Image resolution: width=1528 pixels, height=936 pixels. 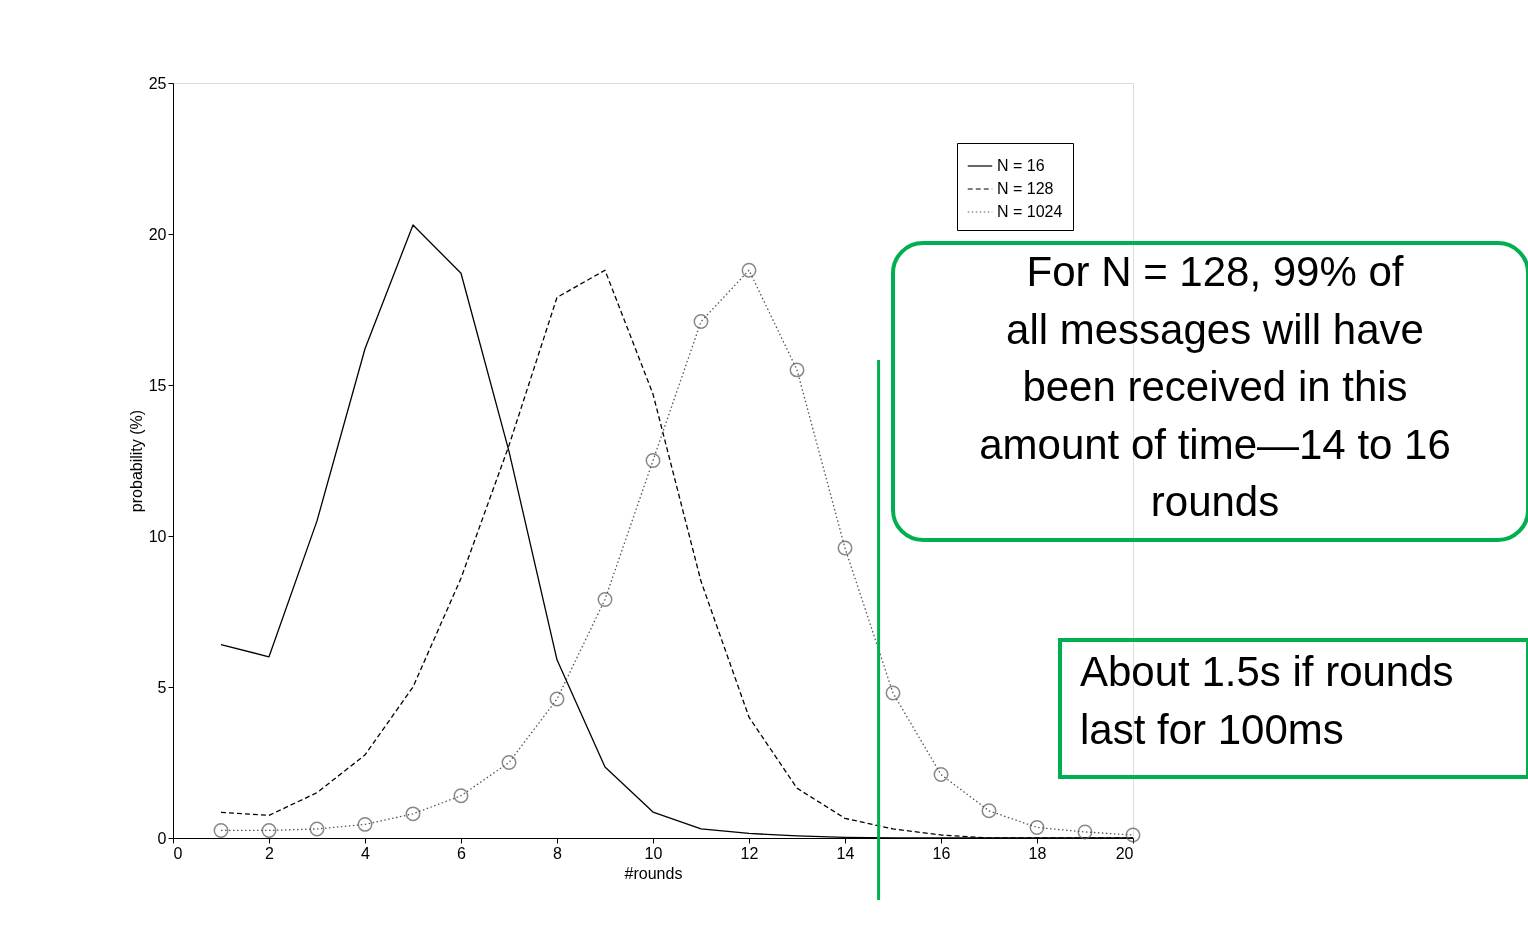 What do you see at coordinates (1124, 853) in the screenshot?
I see `x-tick-label: 20` at bounding box center [1124, 853].